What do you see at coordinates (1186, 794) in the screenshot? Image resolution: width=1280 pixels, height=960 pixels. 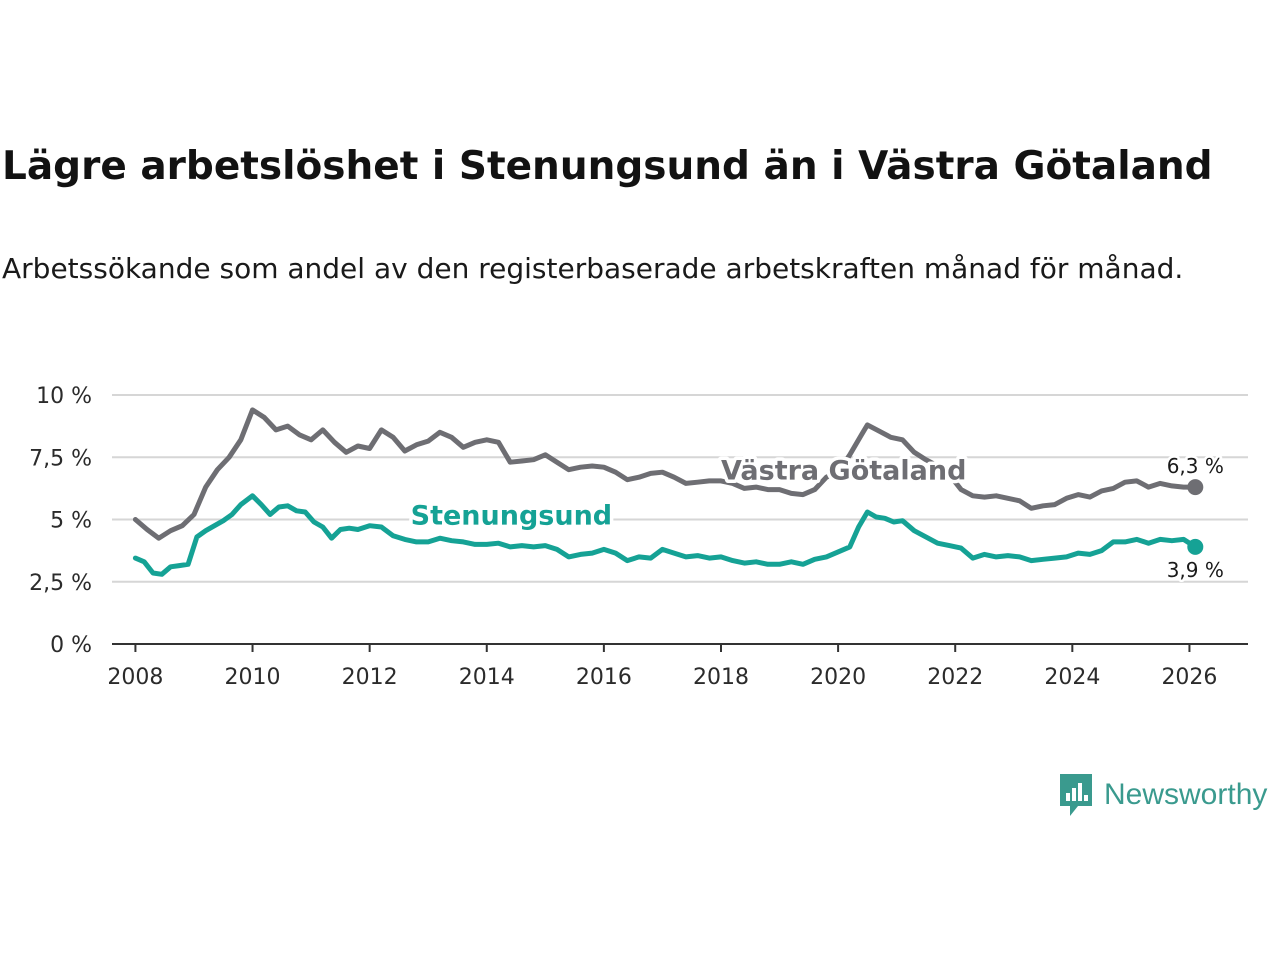 I see `brand-name: Newsworthy` at bounding box center [1186, 794].